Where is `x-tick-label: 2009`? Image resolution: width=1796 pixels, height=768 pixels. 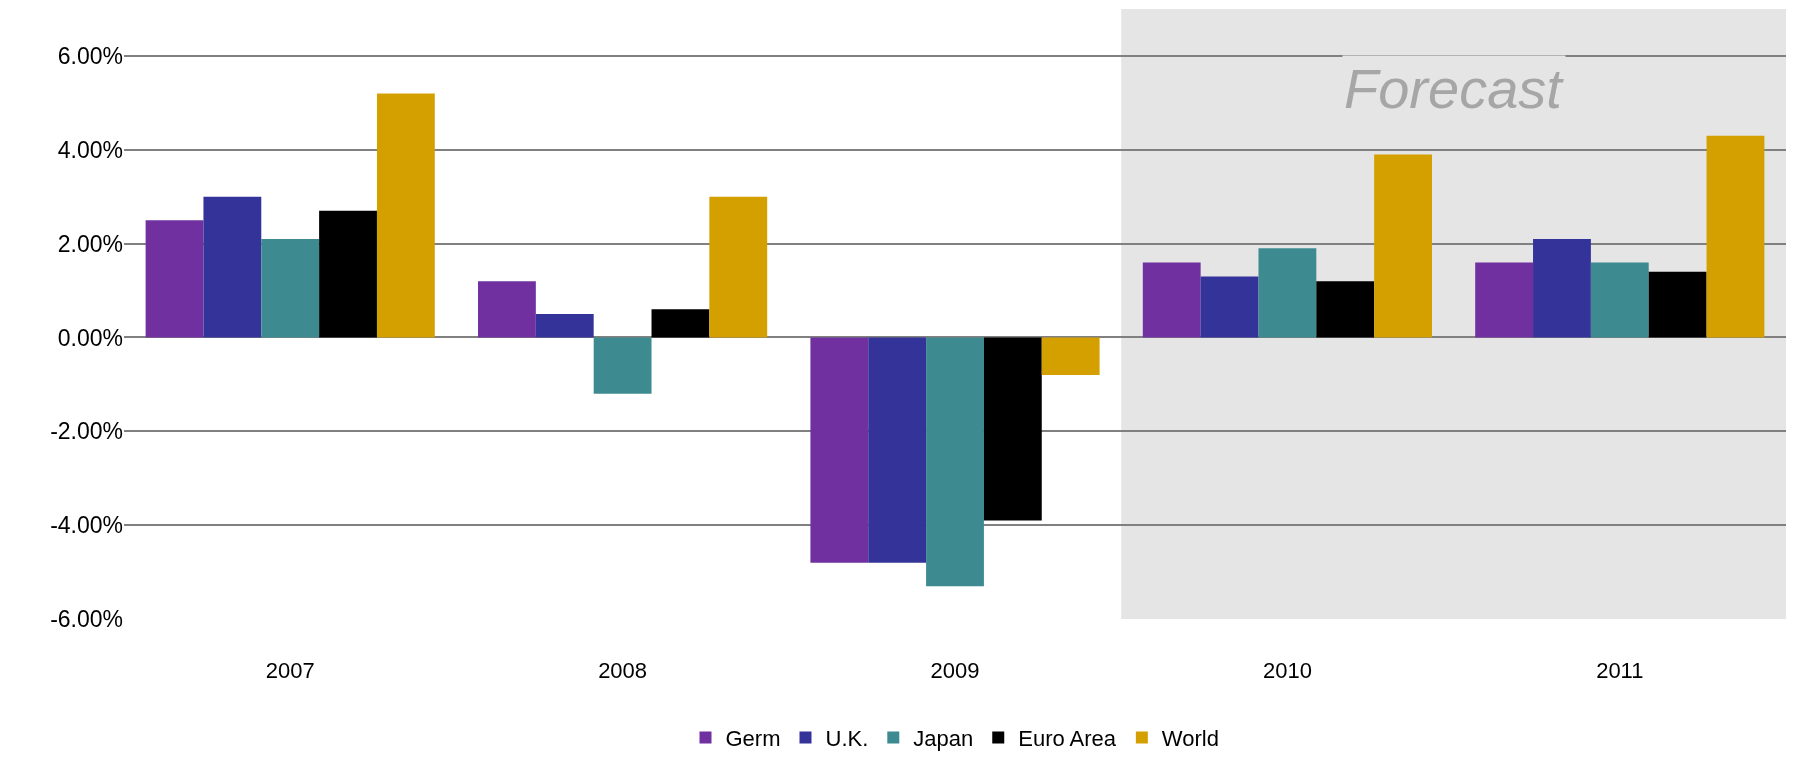
x-tick-label: 2009 is located at coordinates (955, 670).